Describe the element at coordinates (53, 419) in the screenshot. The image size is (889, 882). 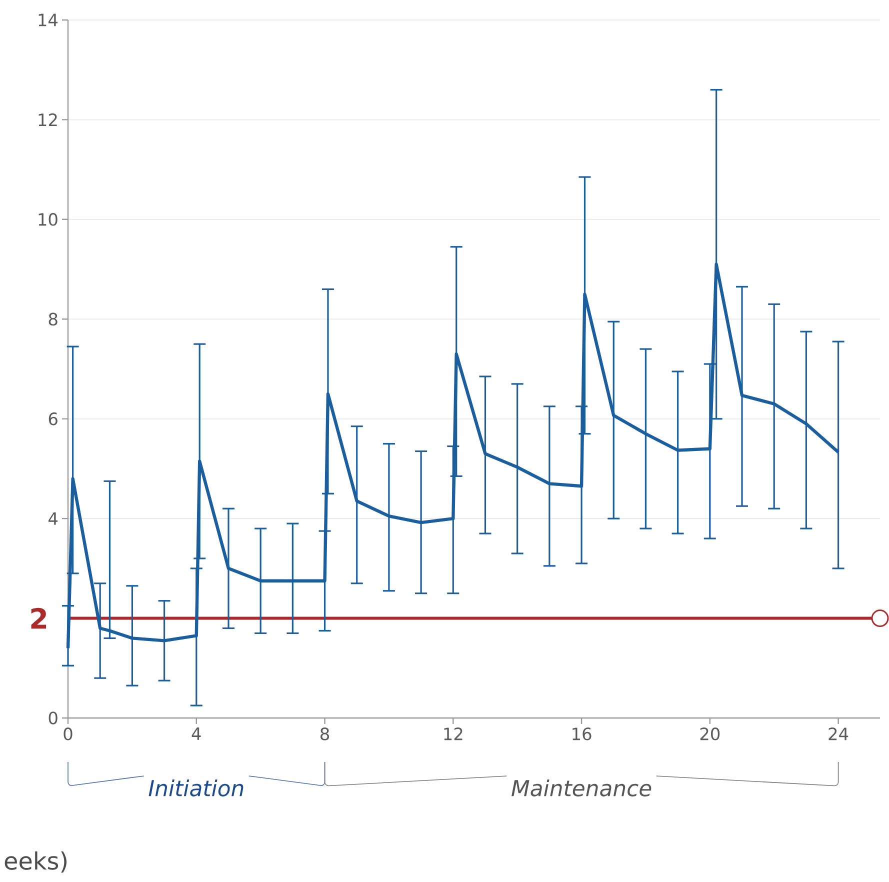
I see `y-tick-label: 6` at that location.